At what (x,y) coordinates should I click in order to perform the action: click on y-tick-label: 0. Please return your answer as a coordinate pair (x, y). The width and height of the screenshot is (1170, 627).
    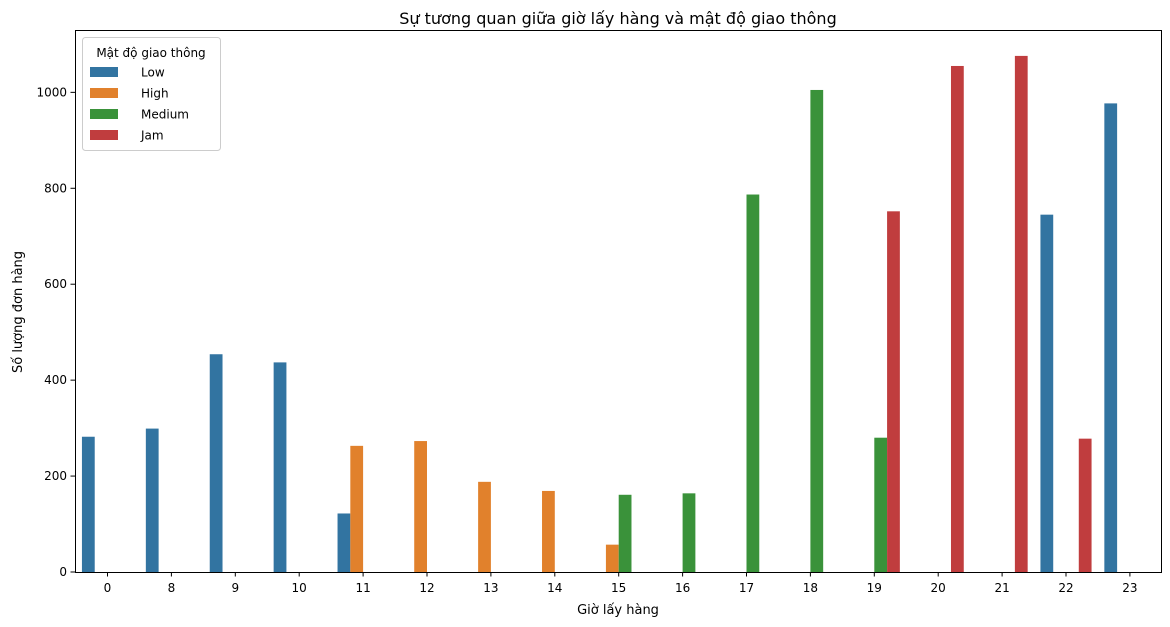
    Looking at the image, I should click on (63, 572).